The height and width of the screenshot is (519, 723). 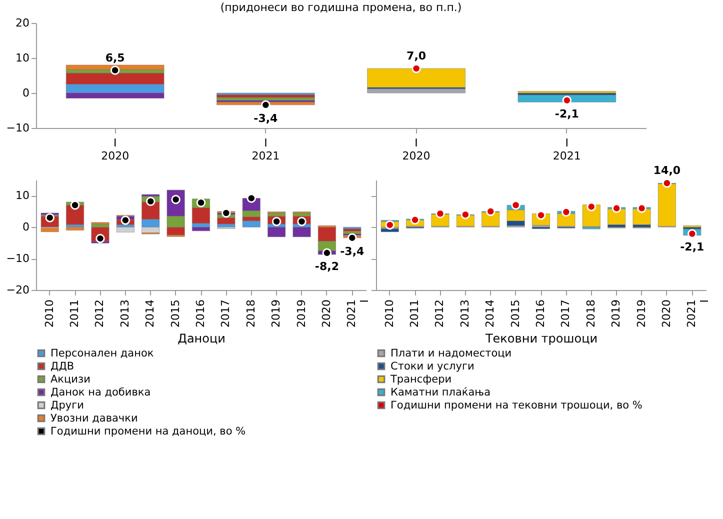 What do you see at coordinates (70, 379) in the screenshot?
I see `legend-label: Акцизи` at bounding box center [70, 379].